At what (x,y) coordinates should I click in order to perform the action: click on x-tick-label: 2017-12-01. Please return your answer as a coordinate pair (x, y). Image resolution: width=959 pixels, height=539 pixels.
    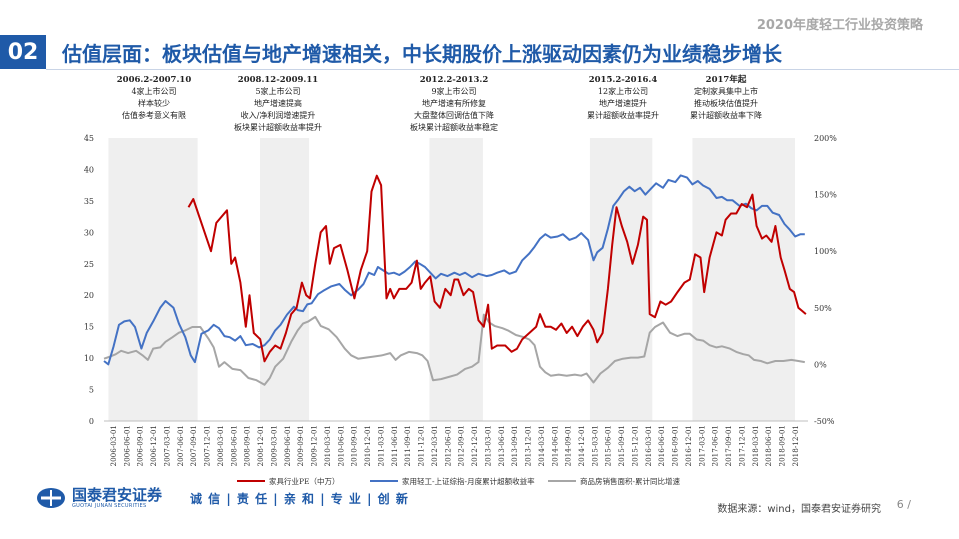
    Looking at the image, I should click on (741, 445).